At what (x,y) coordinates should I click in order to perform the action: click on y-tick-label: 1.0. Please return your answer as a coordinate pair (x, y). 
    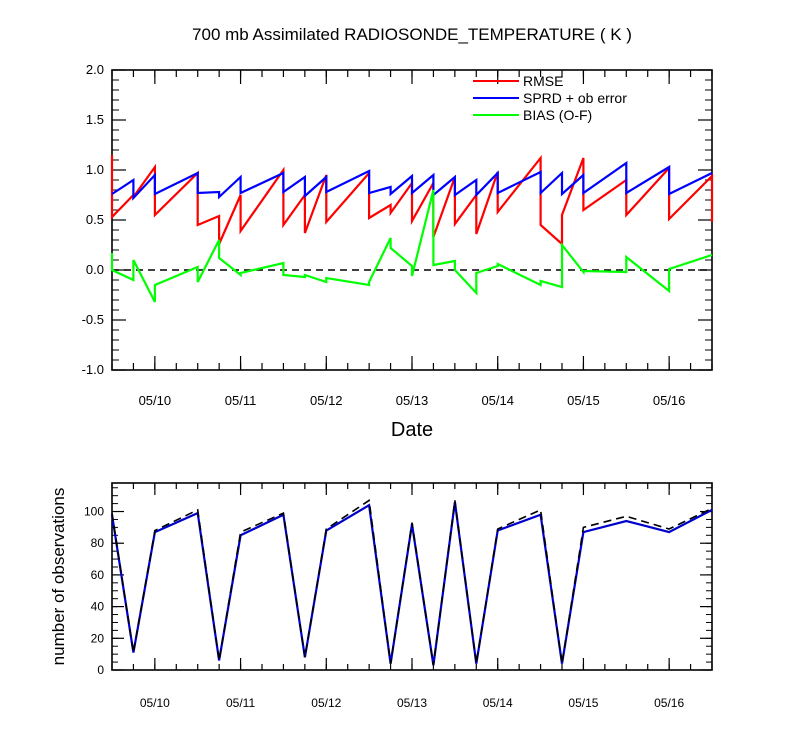
    Looking at the image, I should click on (95, 169).